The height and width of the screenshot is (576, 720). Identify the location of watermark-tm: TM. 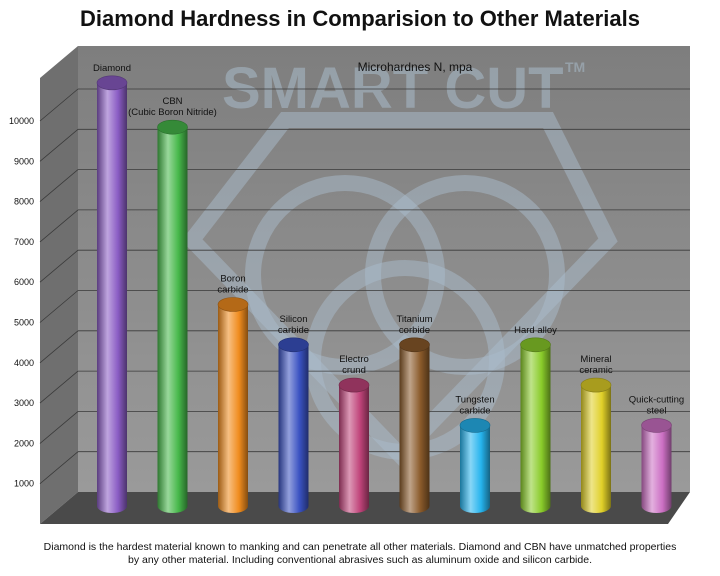
(575, 67).